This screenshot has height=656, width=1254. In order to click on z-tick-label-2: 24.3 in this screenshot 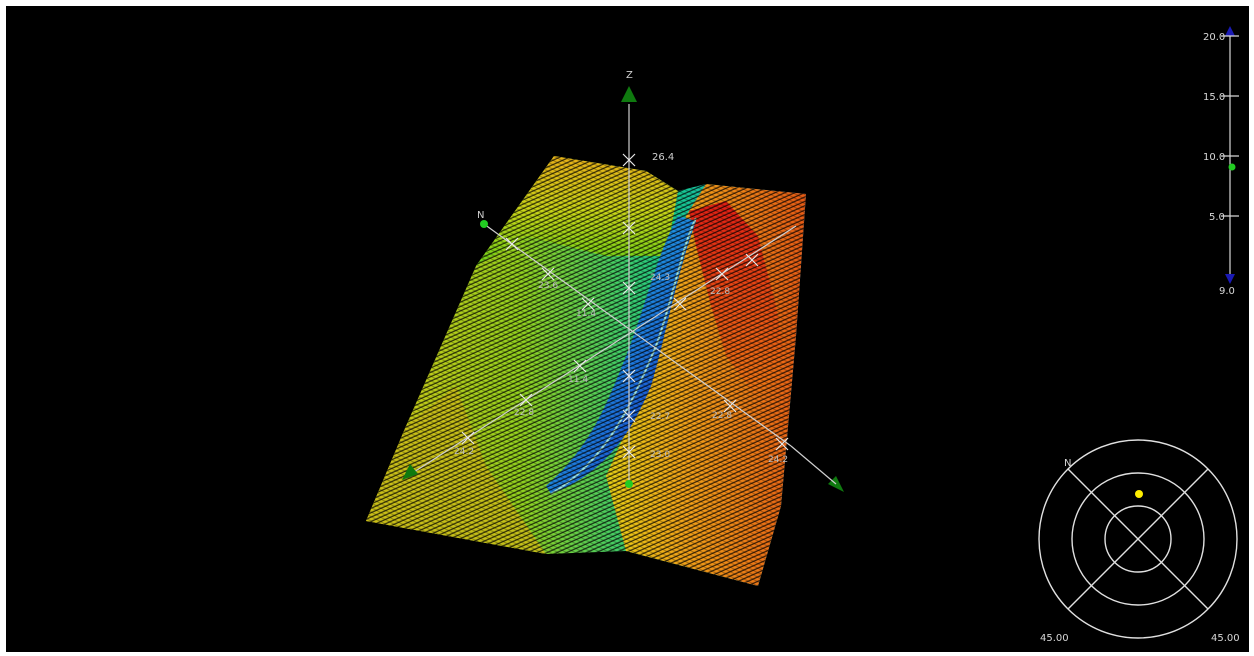, I will do `click(660, 278)`.